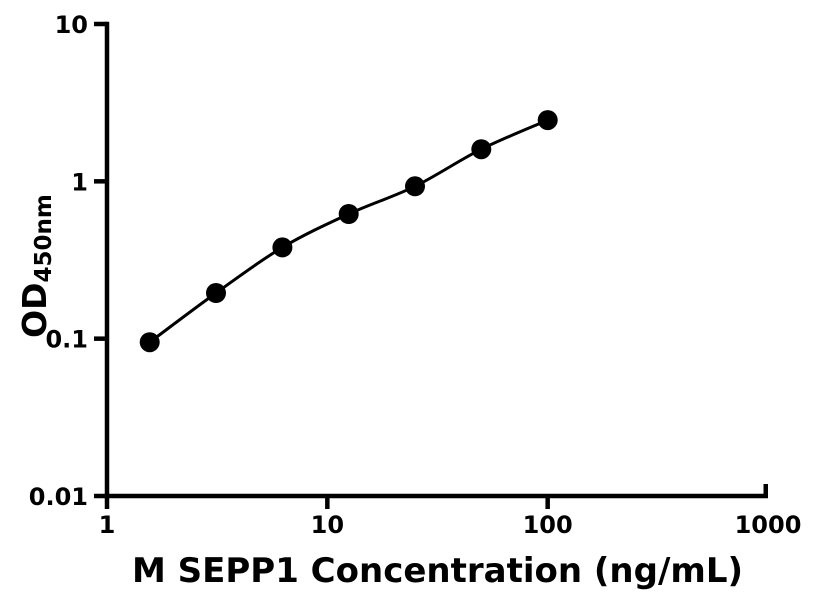  I want to click on x-tick-label: 100, so click(548, 525).